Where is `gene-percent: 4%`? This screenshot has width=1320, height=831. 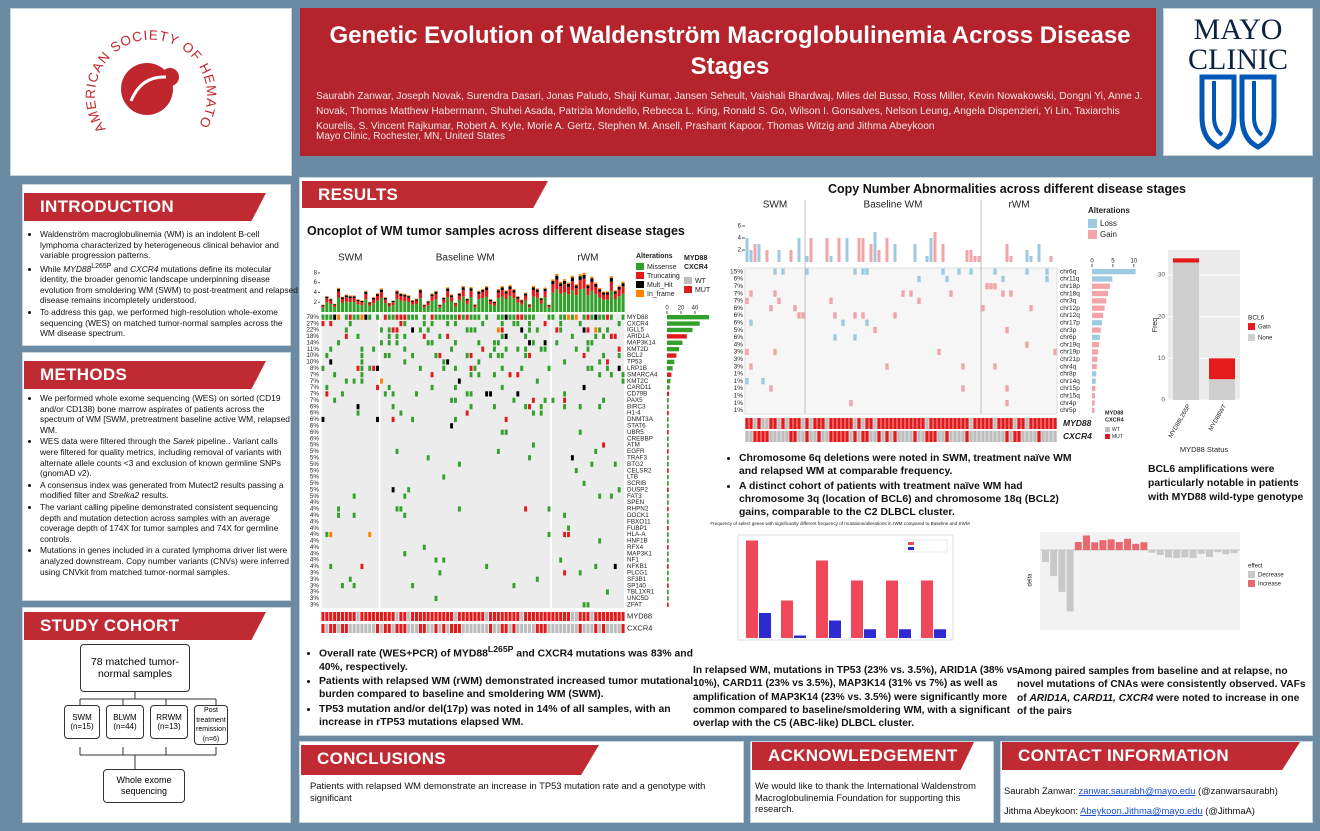
gene-percent: 4% is located at coordinates (315, 547).